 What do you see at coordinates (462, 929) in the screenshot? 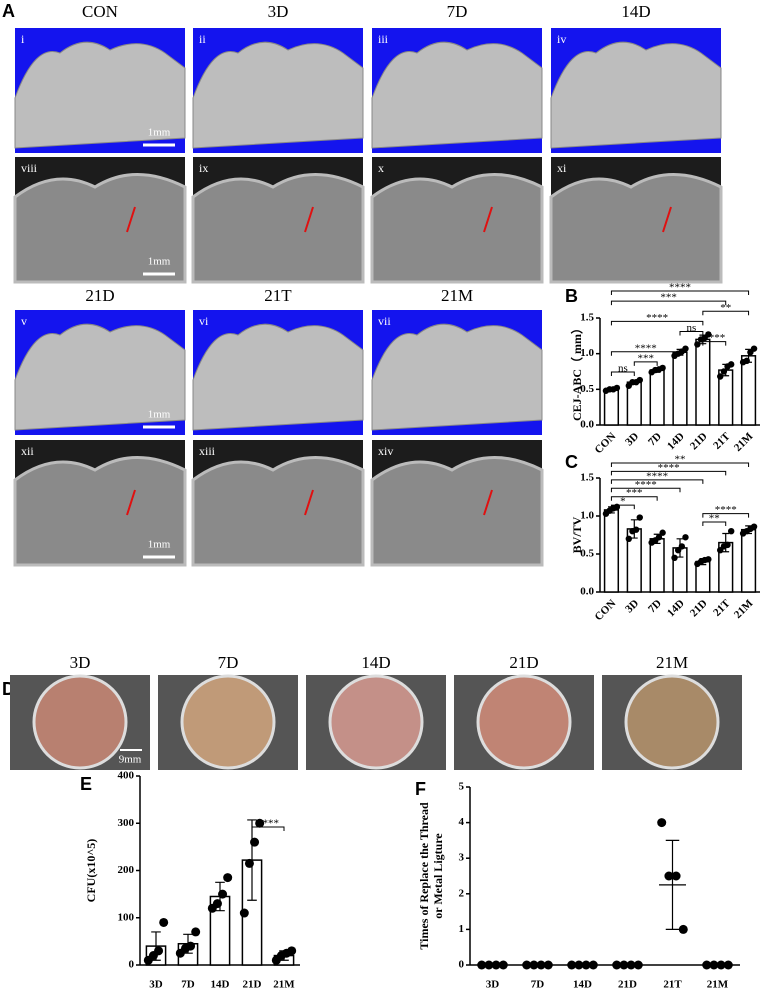
I see `y-tick-label: 1` at bounding box center [462, 929].